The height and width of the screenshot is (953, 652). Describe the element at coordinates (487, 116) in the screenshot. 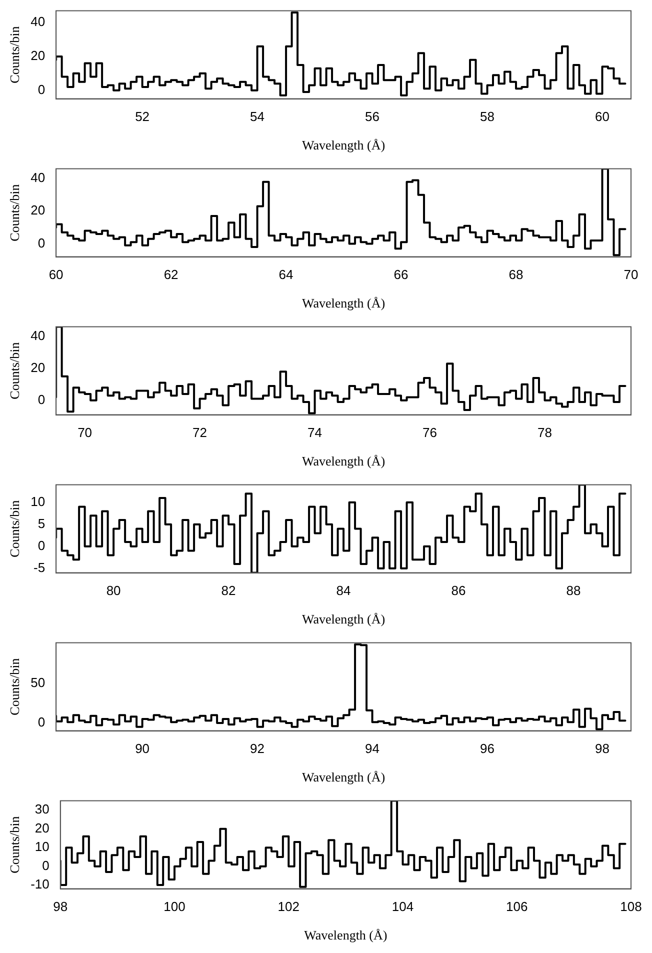

I see `x-tick-label: 58` at that location.